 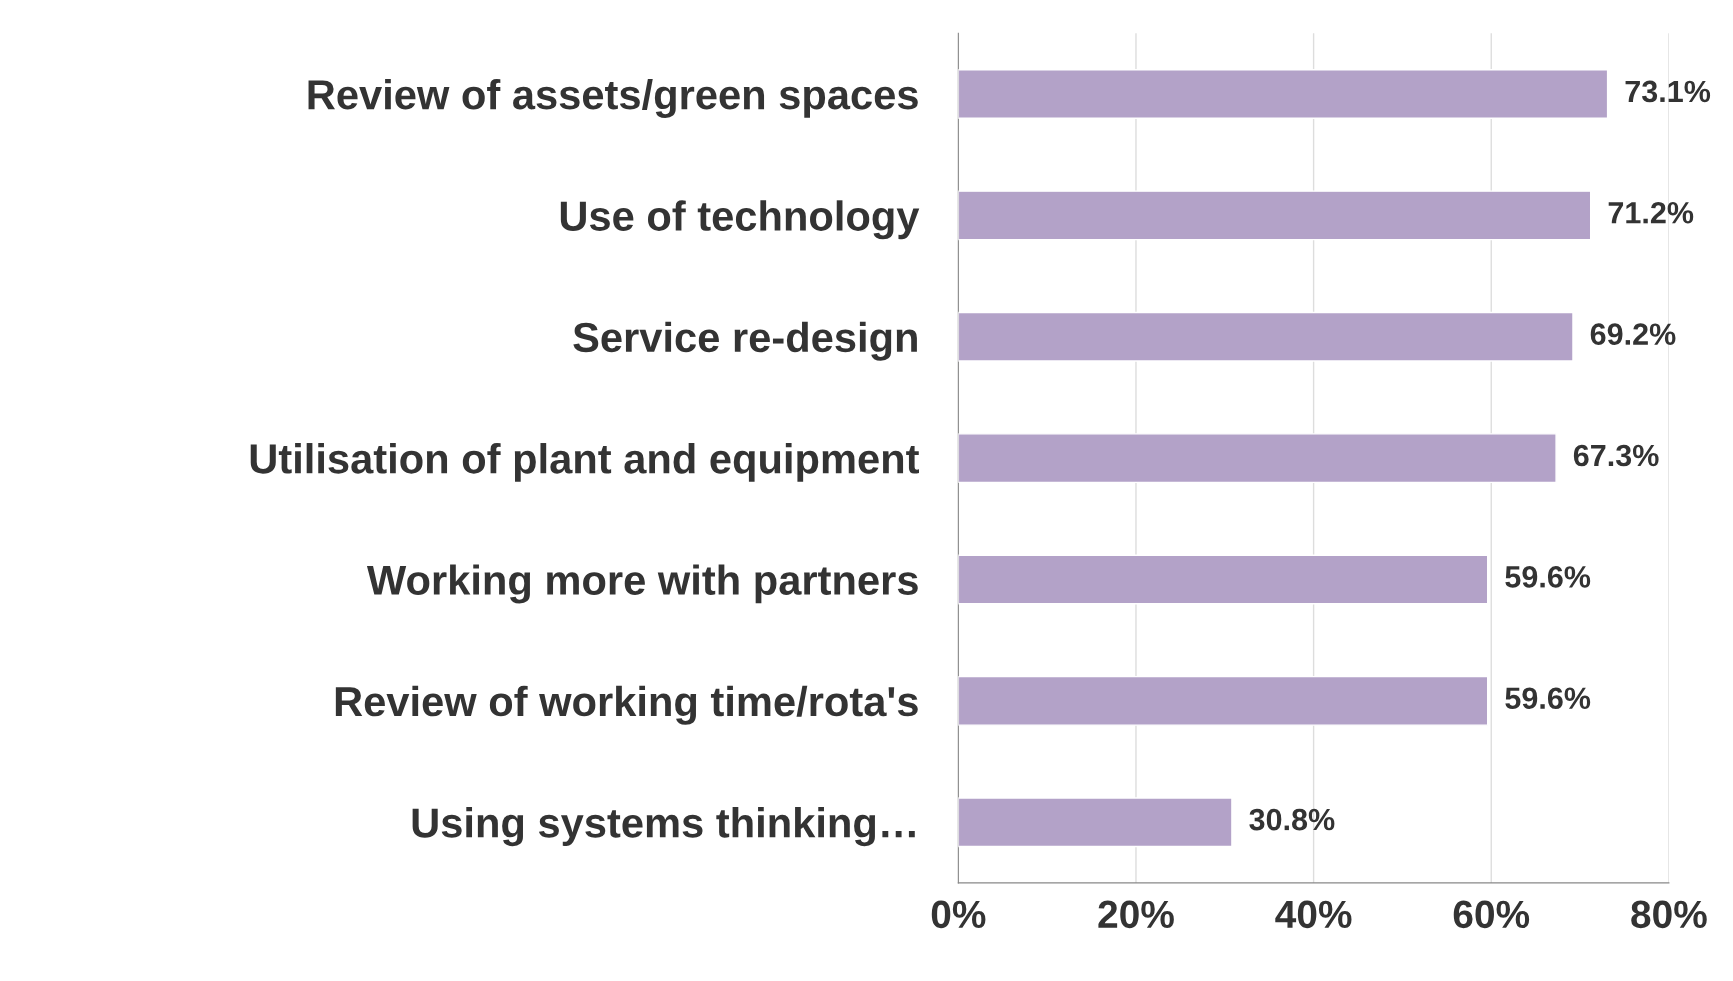 What do you see at coordinates (1313, 914) in the screenshot?
I see `x-tick-label: 40%` at bounding box center [1313, 914].